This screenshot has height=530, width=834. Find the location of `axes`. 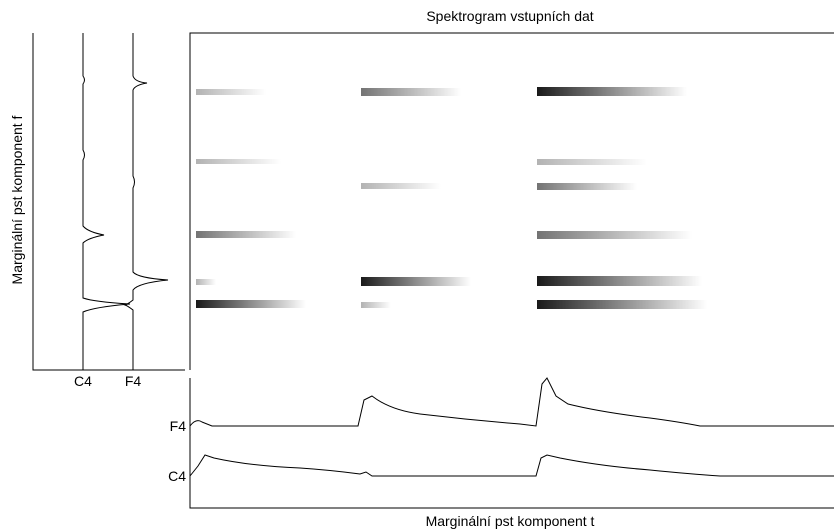

axes is located at coordinates (108, 202).